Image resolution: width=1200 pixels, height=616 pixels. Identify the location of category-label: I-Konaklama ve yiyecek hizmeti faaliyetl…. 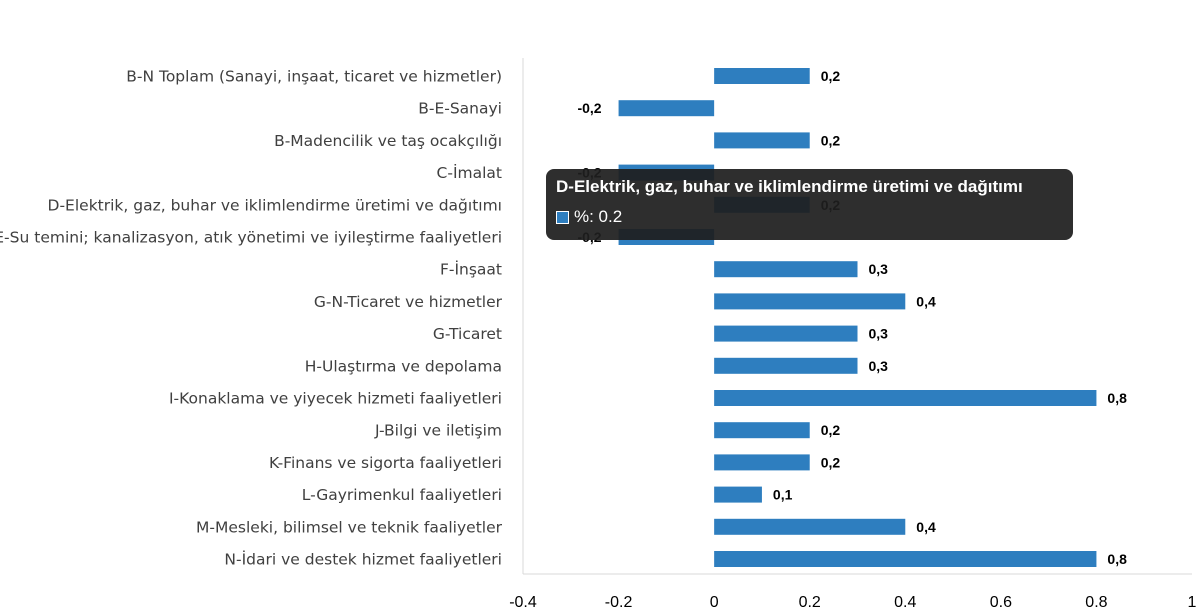
(335, 399).